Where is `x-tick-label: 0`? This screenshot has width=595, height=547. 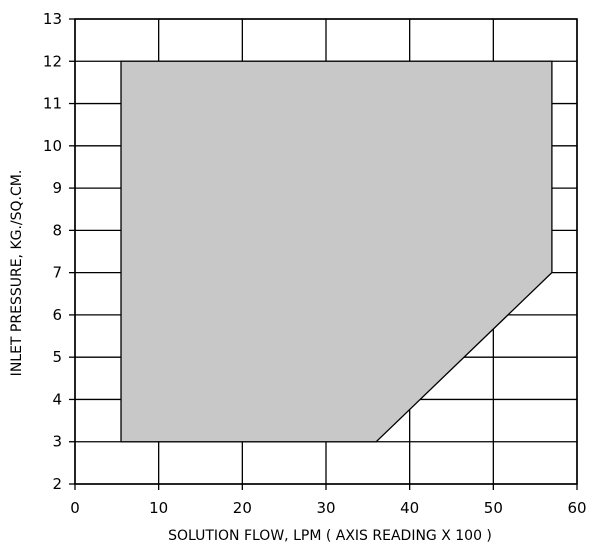 x-tick-label: 0 is located at coordinates (75, 508).